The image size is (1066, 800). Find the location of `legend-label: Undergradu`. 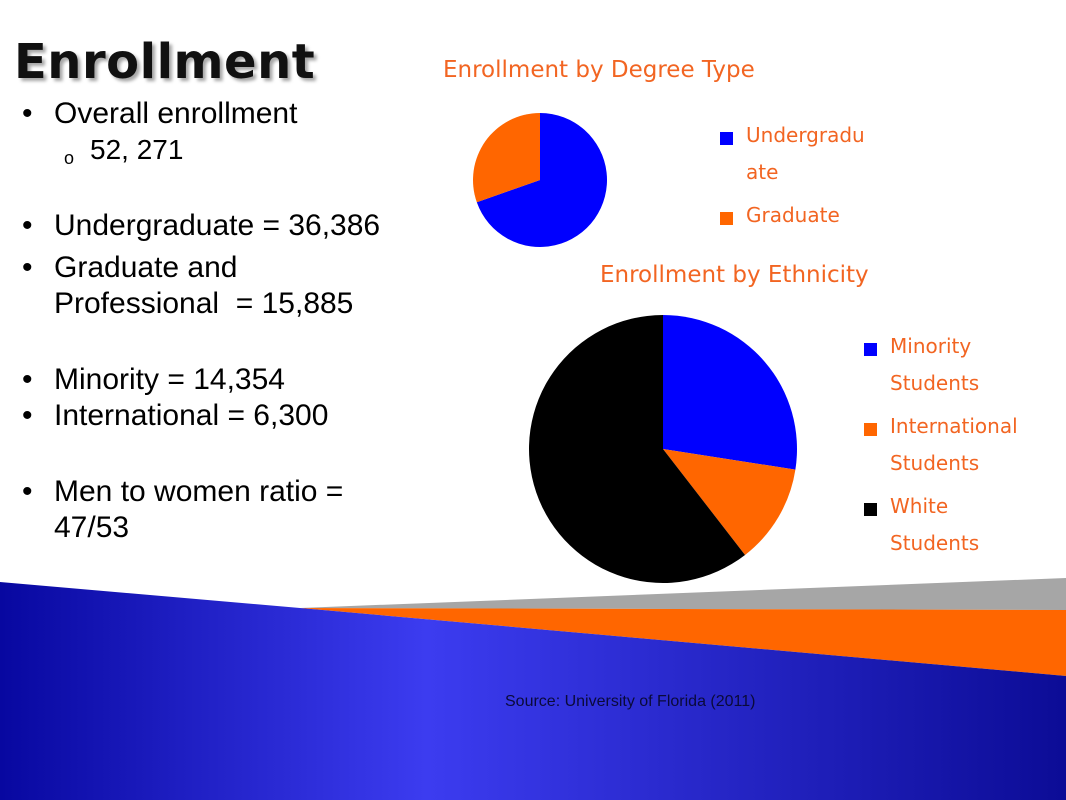

legend-label: Undergradu is located at coordinates (805, 135).